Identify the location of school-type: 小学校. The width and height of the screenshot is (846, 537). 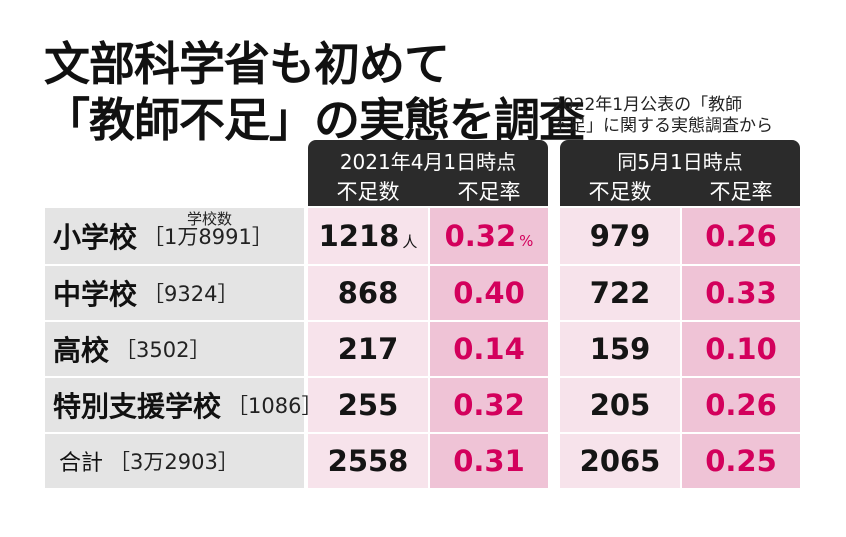
(95, 237).